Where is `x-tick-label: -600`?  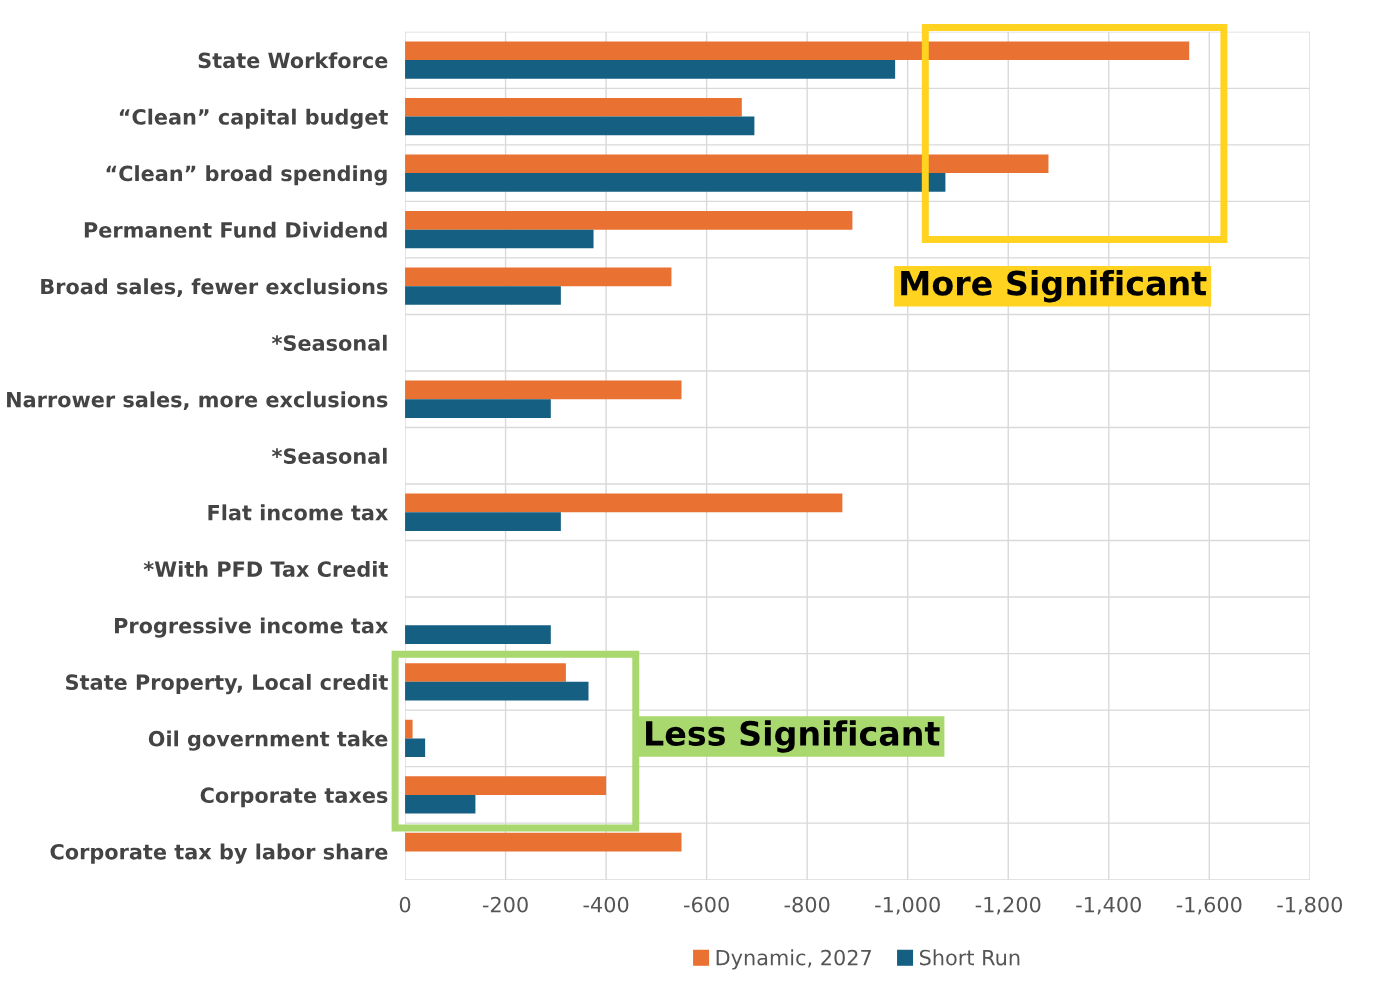 x-tick-label: -600 is located at coordinates (706, 904).